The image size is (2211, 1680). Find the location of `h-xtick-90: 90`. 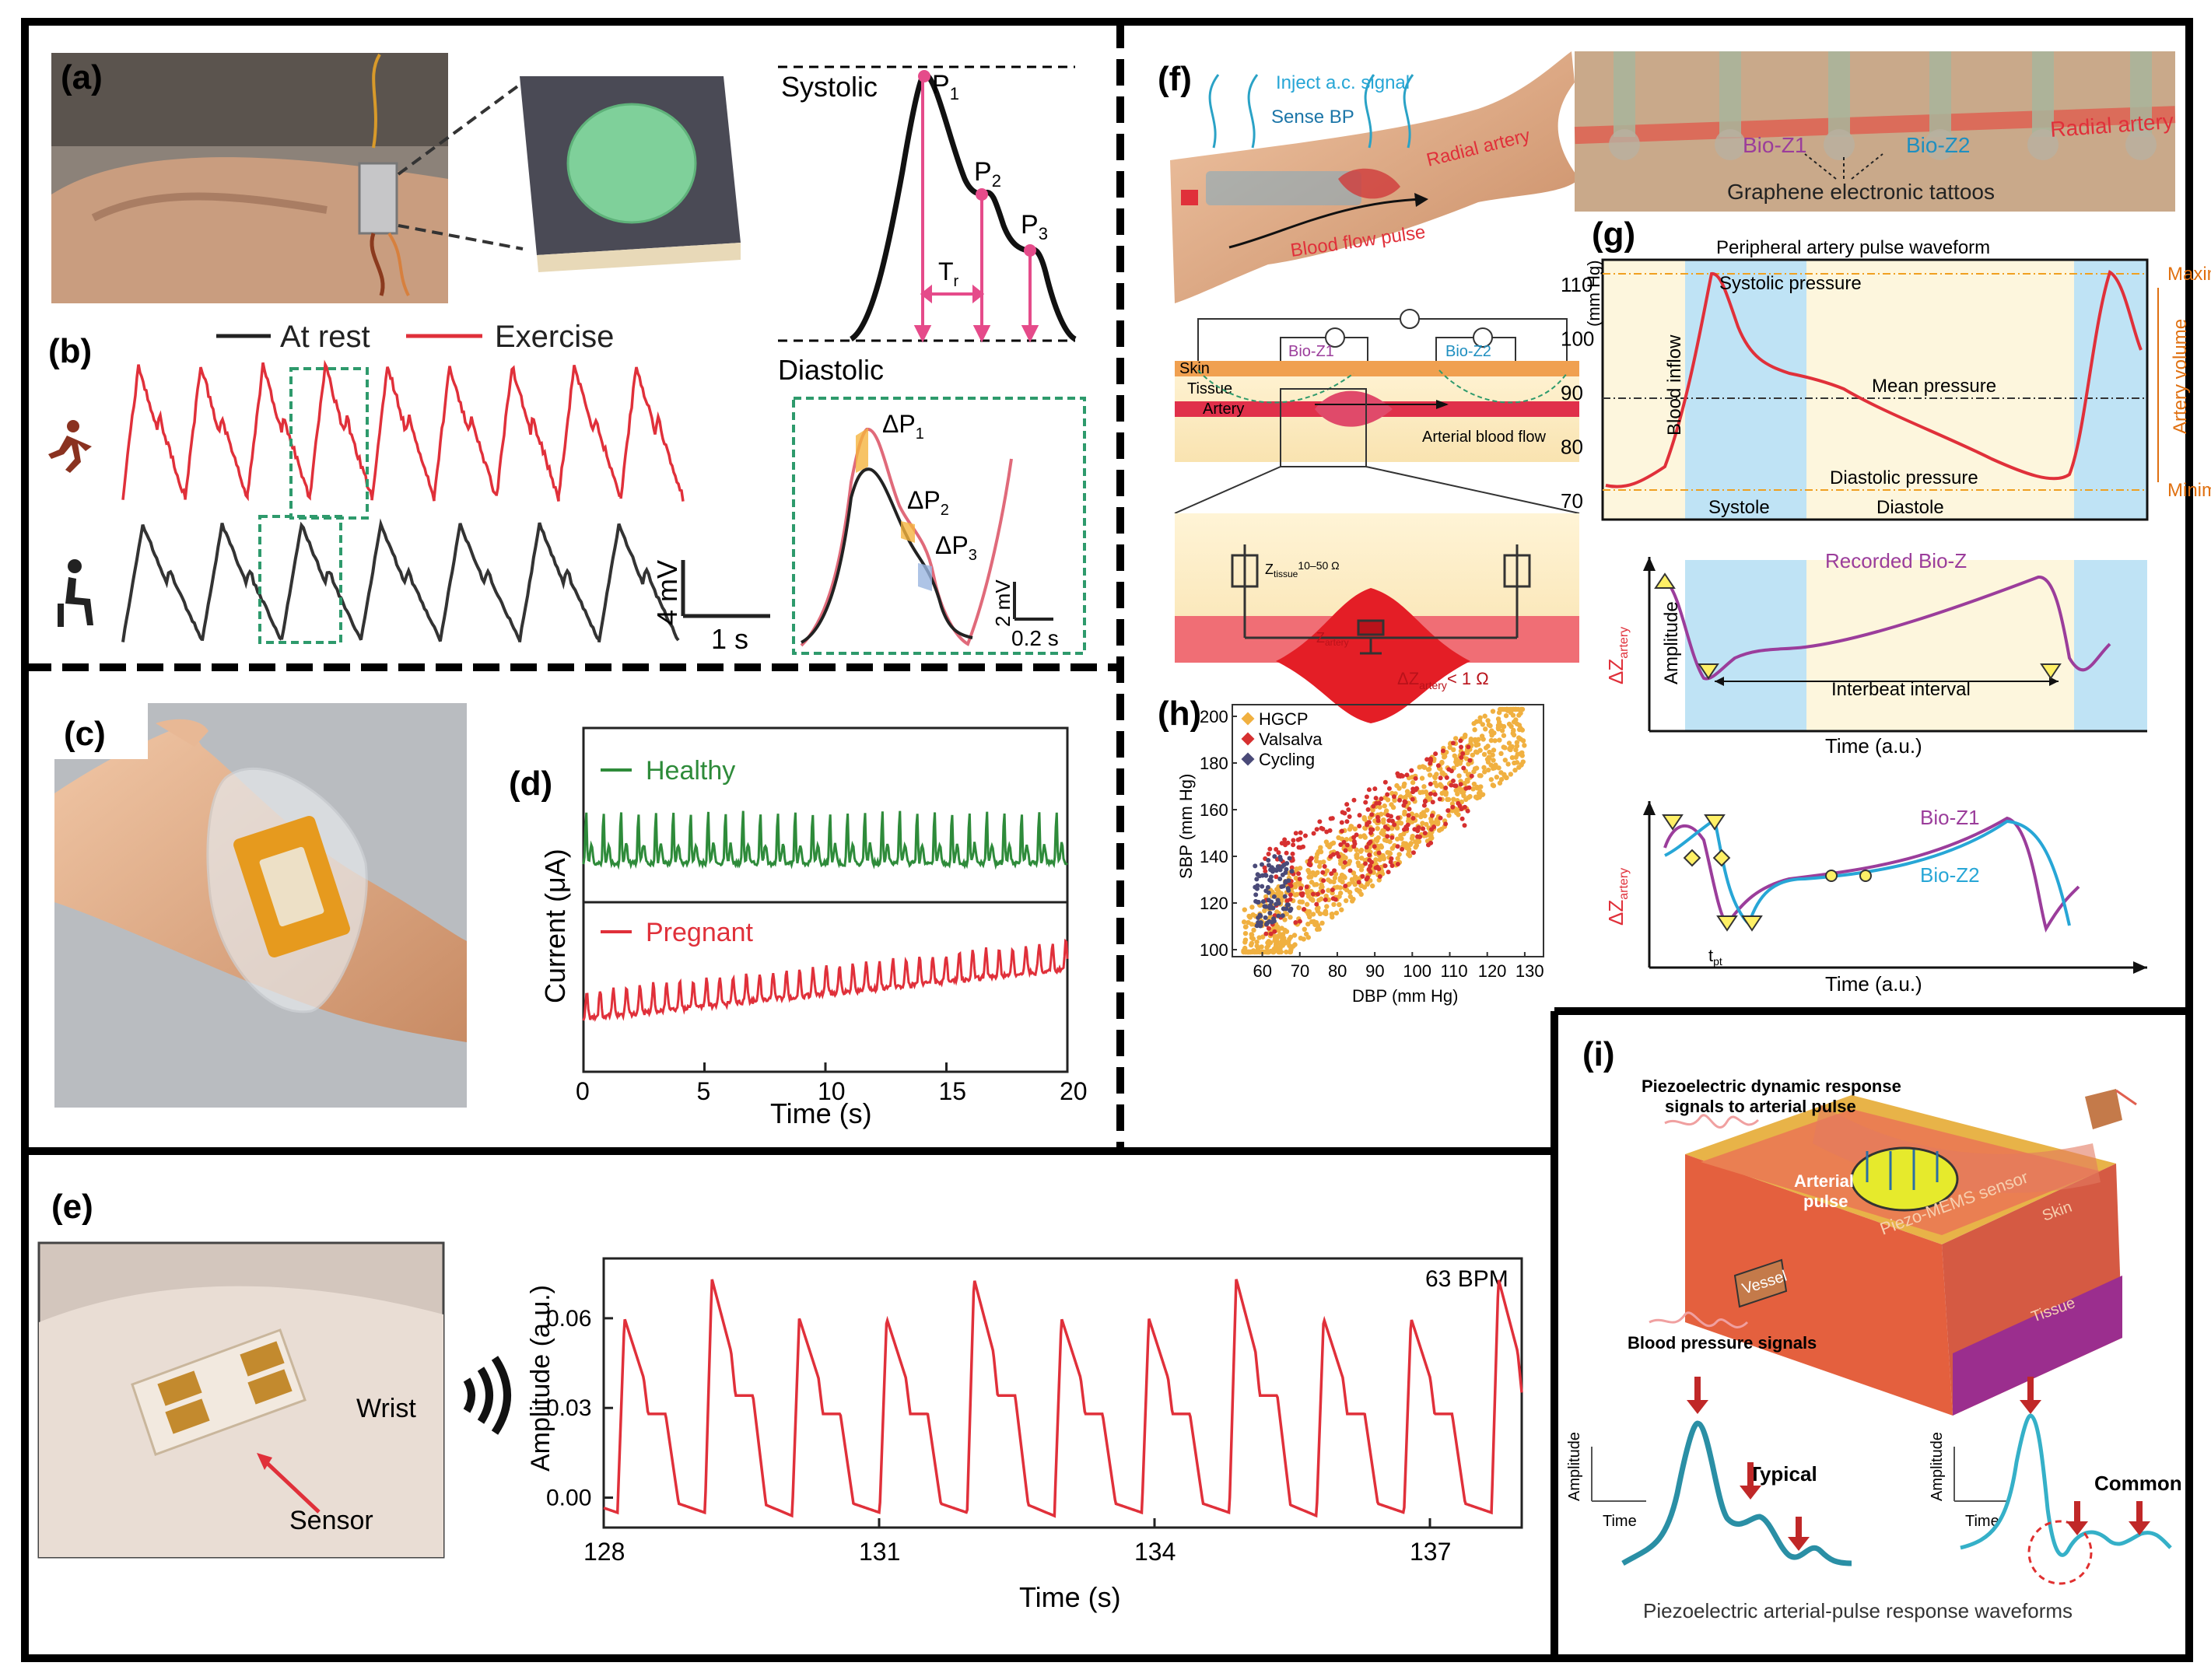

h-xtick-90: 90 is located at coordinates (1374, 971).